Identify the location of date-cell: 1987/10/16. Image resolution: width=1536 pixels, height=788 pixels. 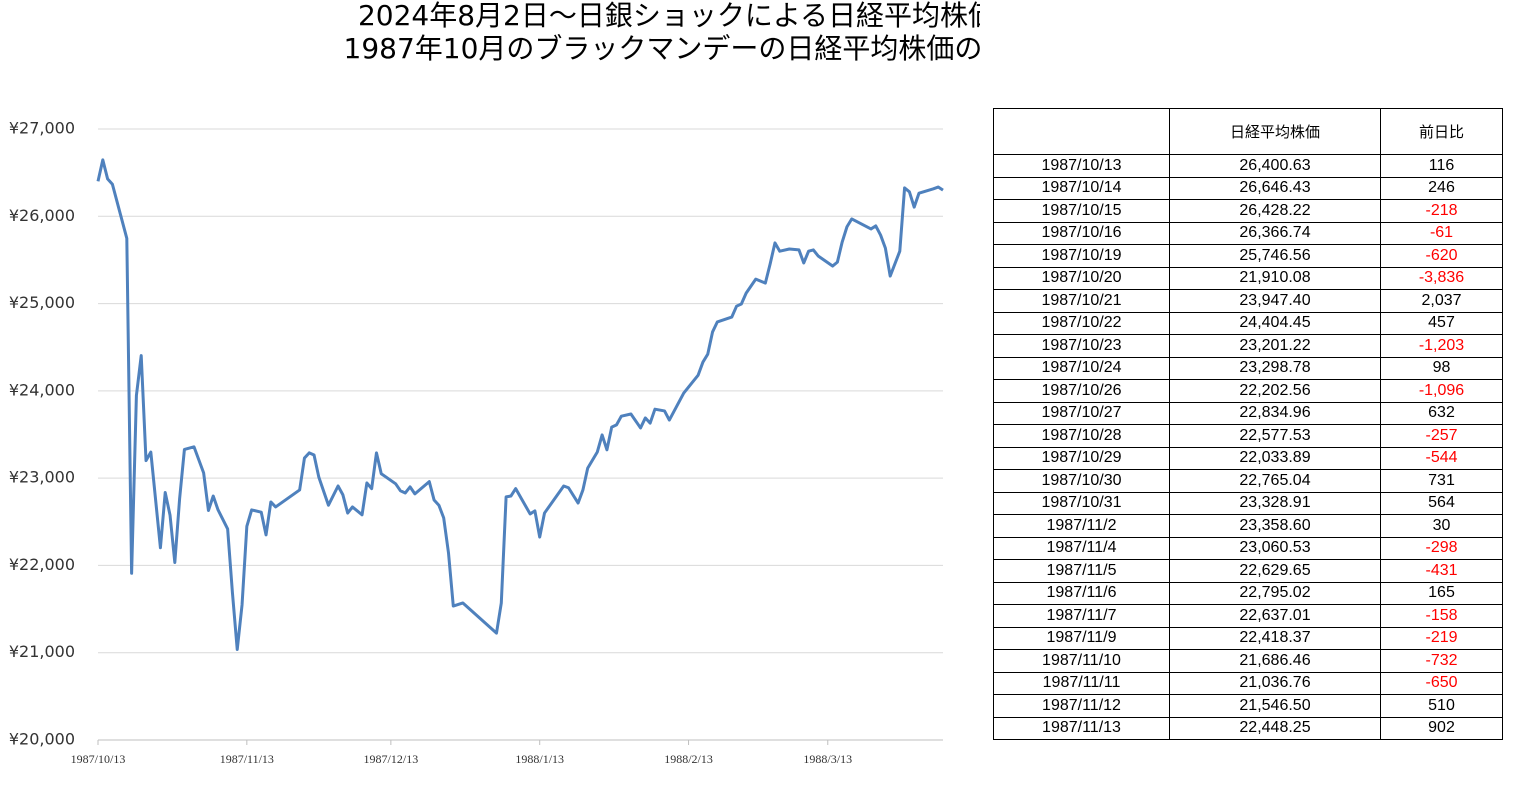
(1081, 233).